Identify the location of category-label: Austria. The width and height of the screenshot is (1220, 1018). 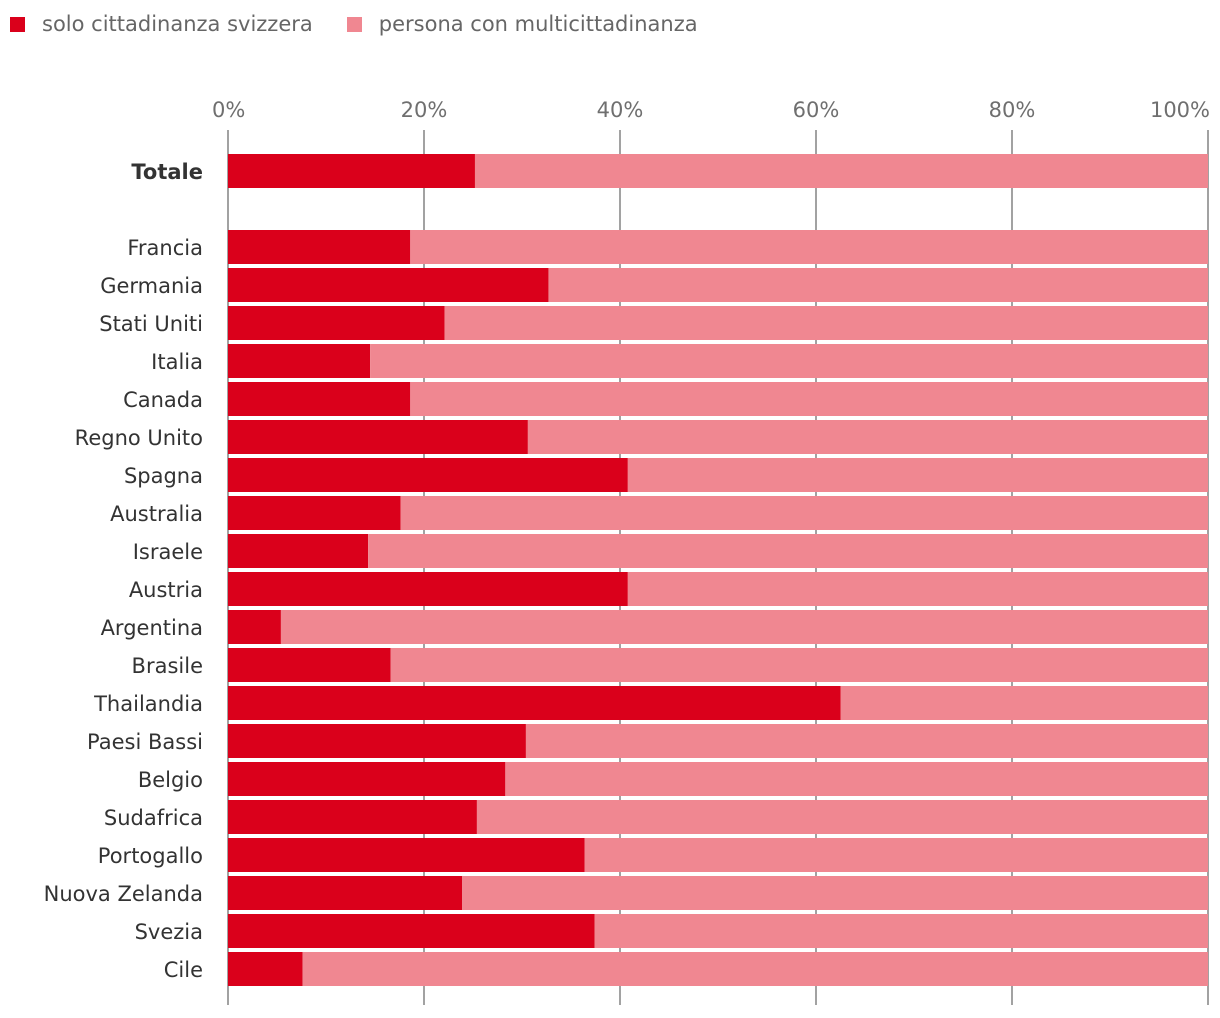
(166, 590).